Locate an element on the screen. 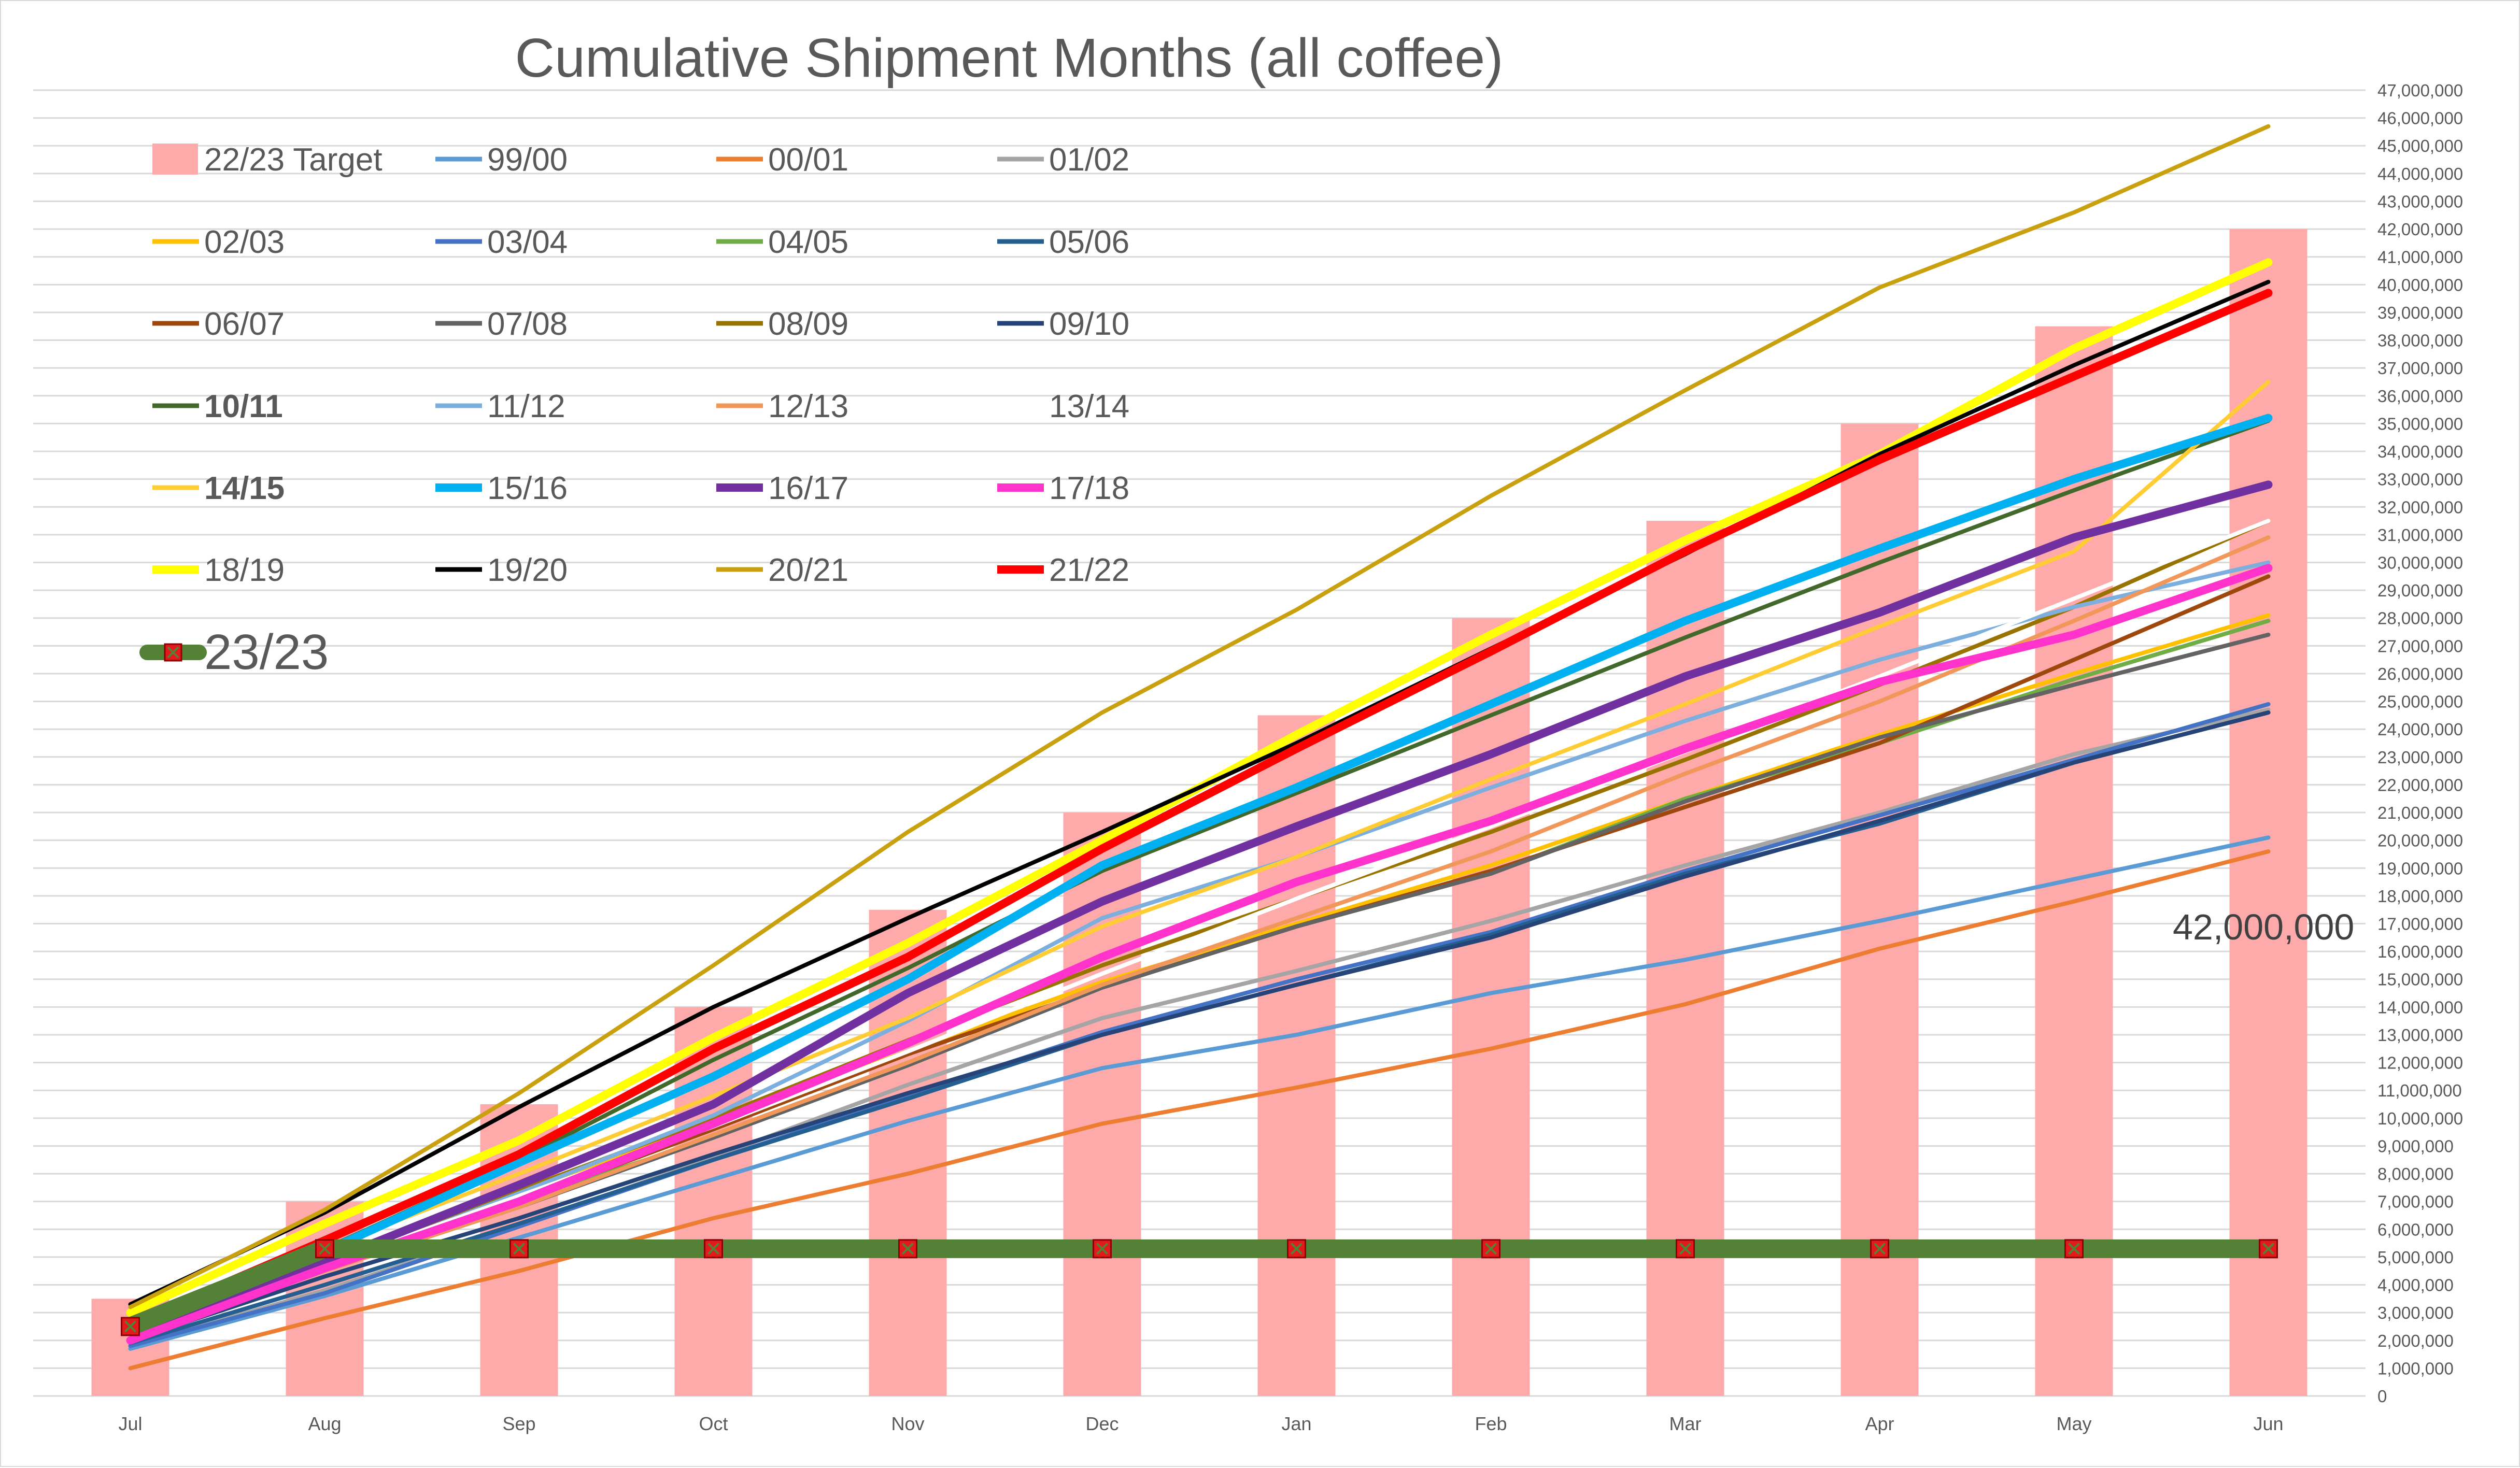 This screenshot has width=2520, height=1468. y-tick-label: 32,000,000 is located at coordinates (2420, 507).